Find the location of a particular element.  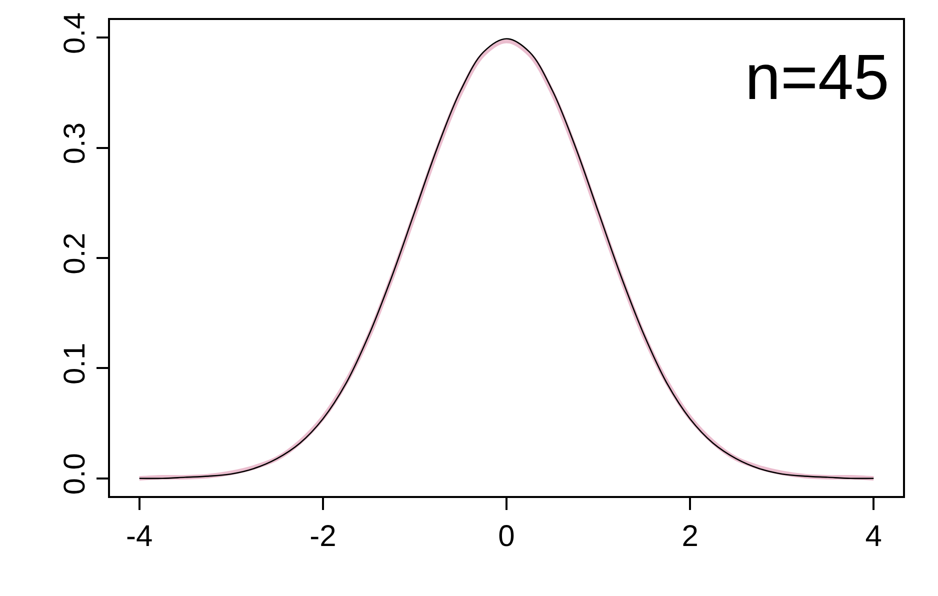

x-tick-label: 0 is located at coordinates (506, 536).